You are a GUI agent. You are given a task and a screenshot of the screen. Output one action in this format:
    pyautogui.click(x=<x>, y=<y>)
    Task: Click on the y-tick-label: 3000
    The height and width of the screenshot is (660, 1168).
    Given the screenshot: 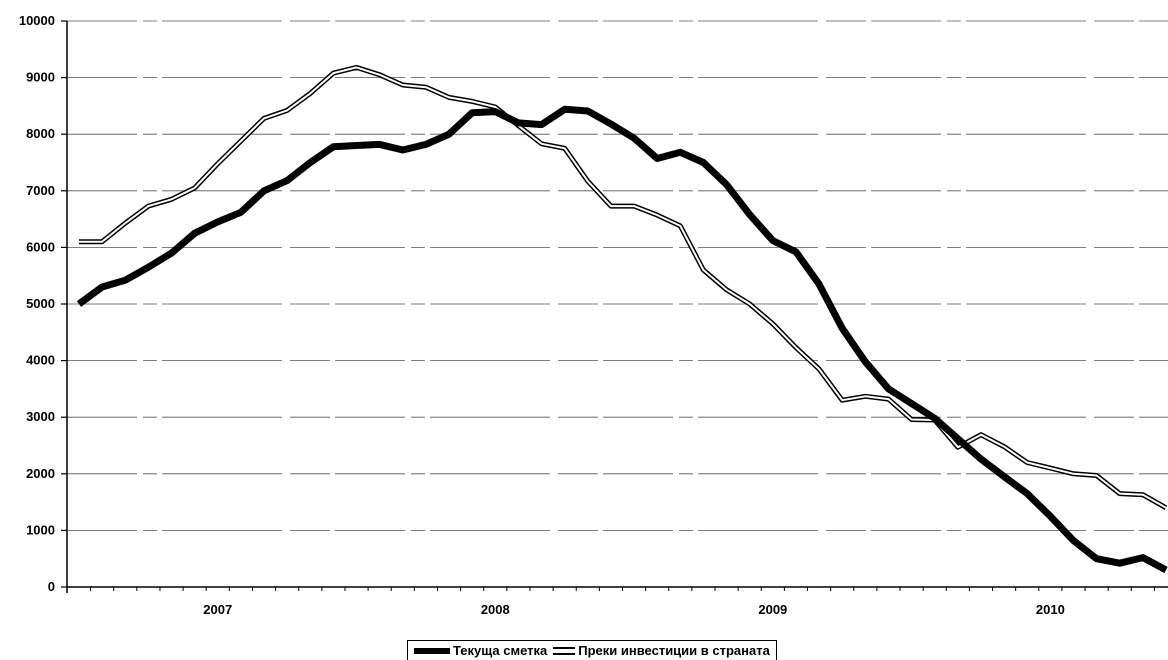 What is the action you would take?
    pyautogui.click(x=40, y=416)
    